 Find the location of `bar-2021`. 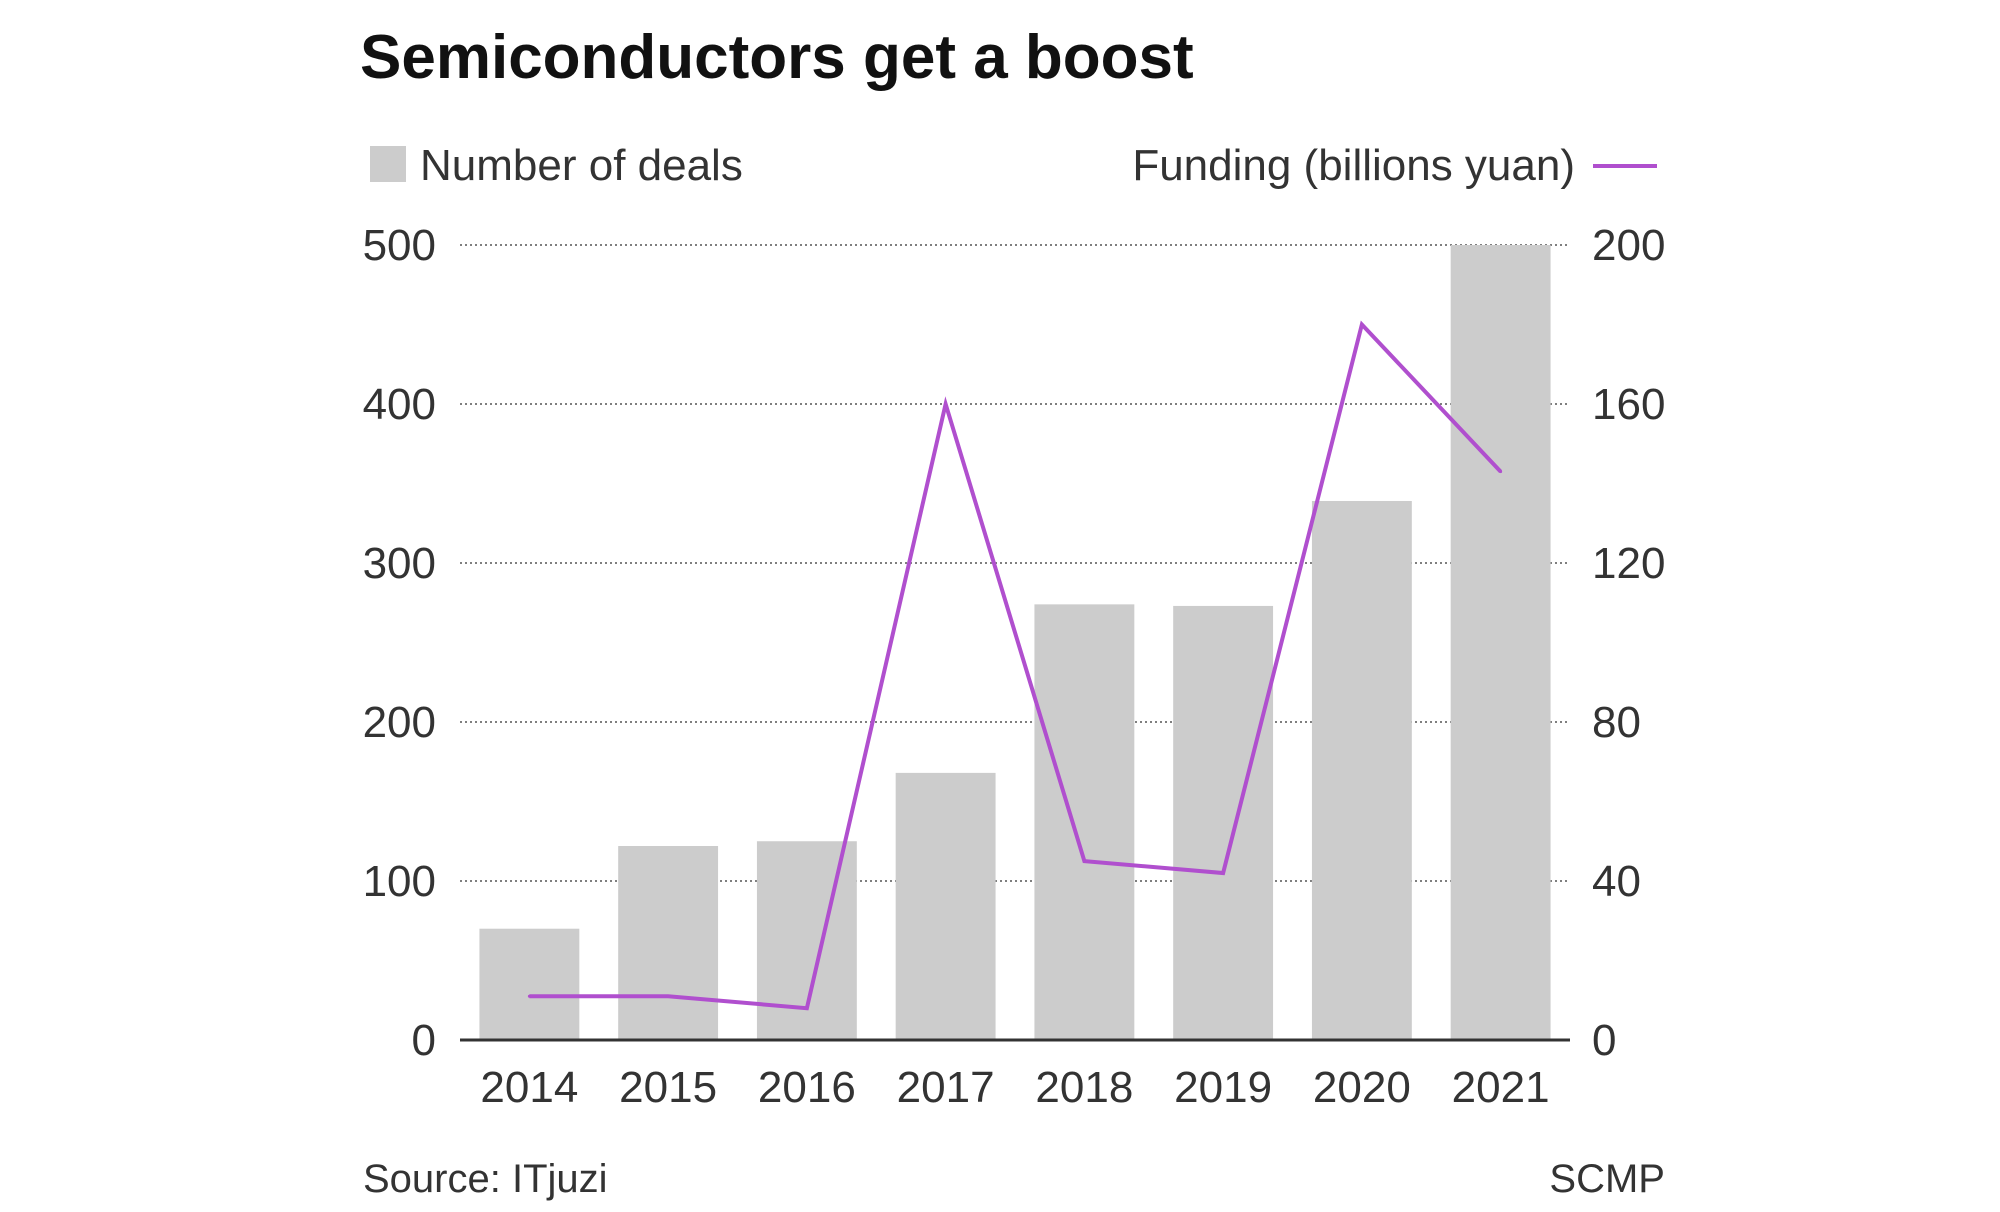

bar-2021 is located at coordinates (1500, 642).